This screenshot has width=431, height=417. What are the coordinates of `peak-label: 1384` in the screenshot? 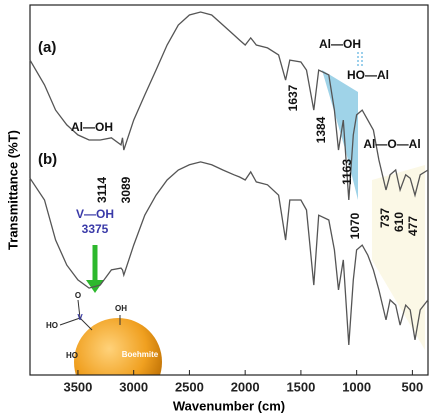 It's located at (321, 129).